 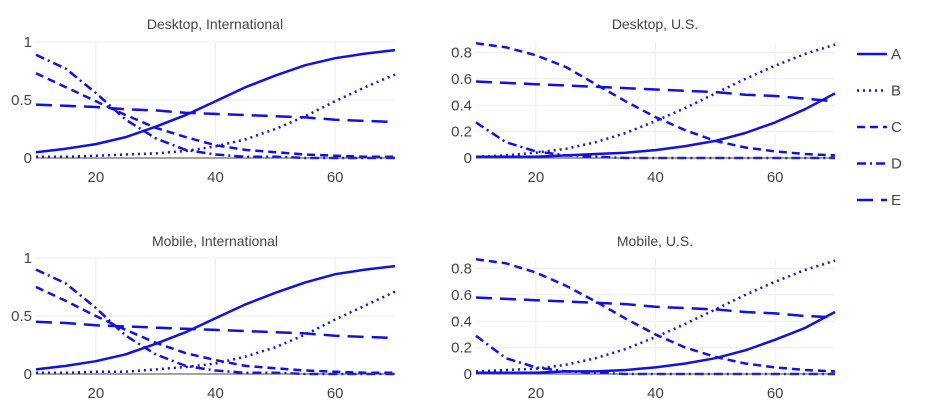 I want to click on panel-title: Desktop, International, so click(x=215, y=24).